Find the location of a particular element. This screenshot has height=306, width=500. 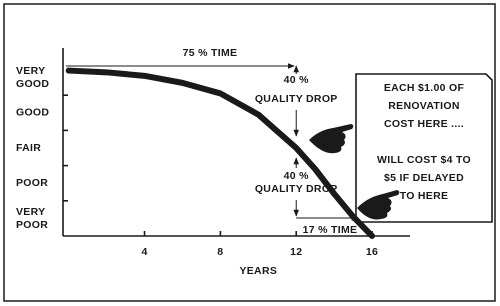

callout-text: WILL COST $4 TO is located at coordinates (424, 160).